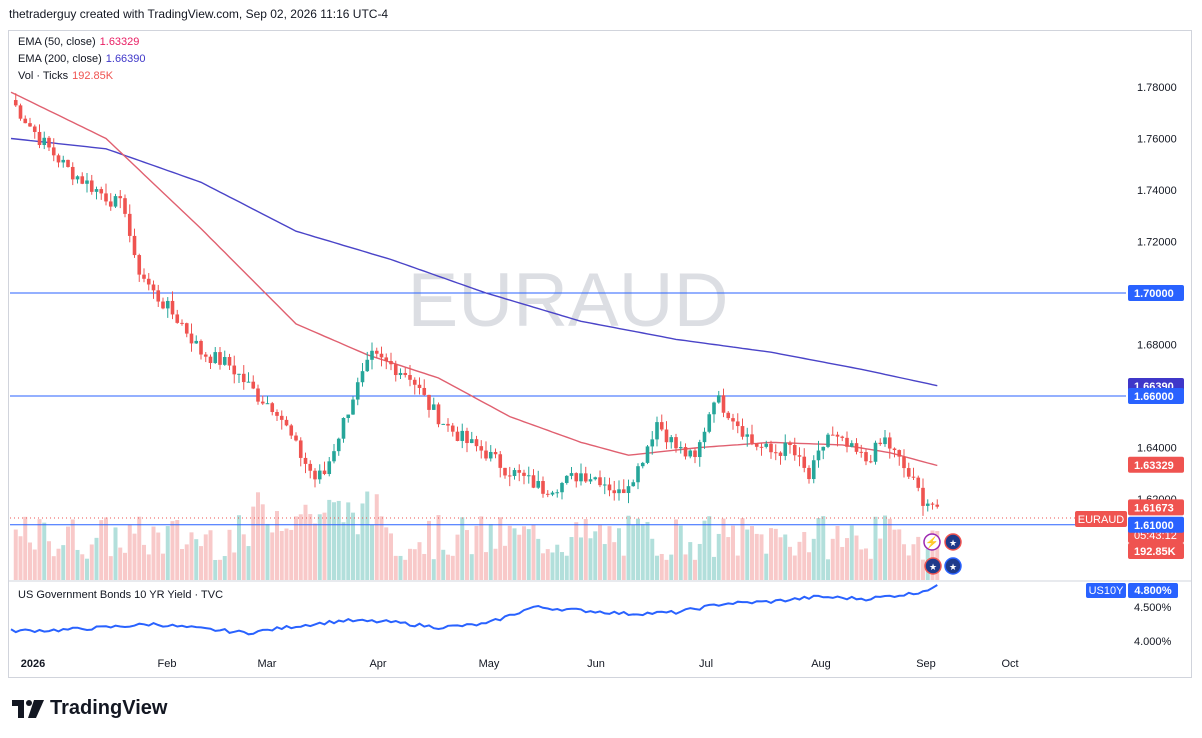 This screenshot has height=738, width=1202. What do you see at coordinates (65, 76) in the screenshot?
I see `legend-volume: Vol · Ticks 192.85K` at bounding box center [65, 76].